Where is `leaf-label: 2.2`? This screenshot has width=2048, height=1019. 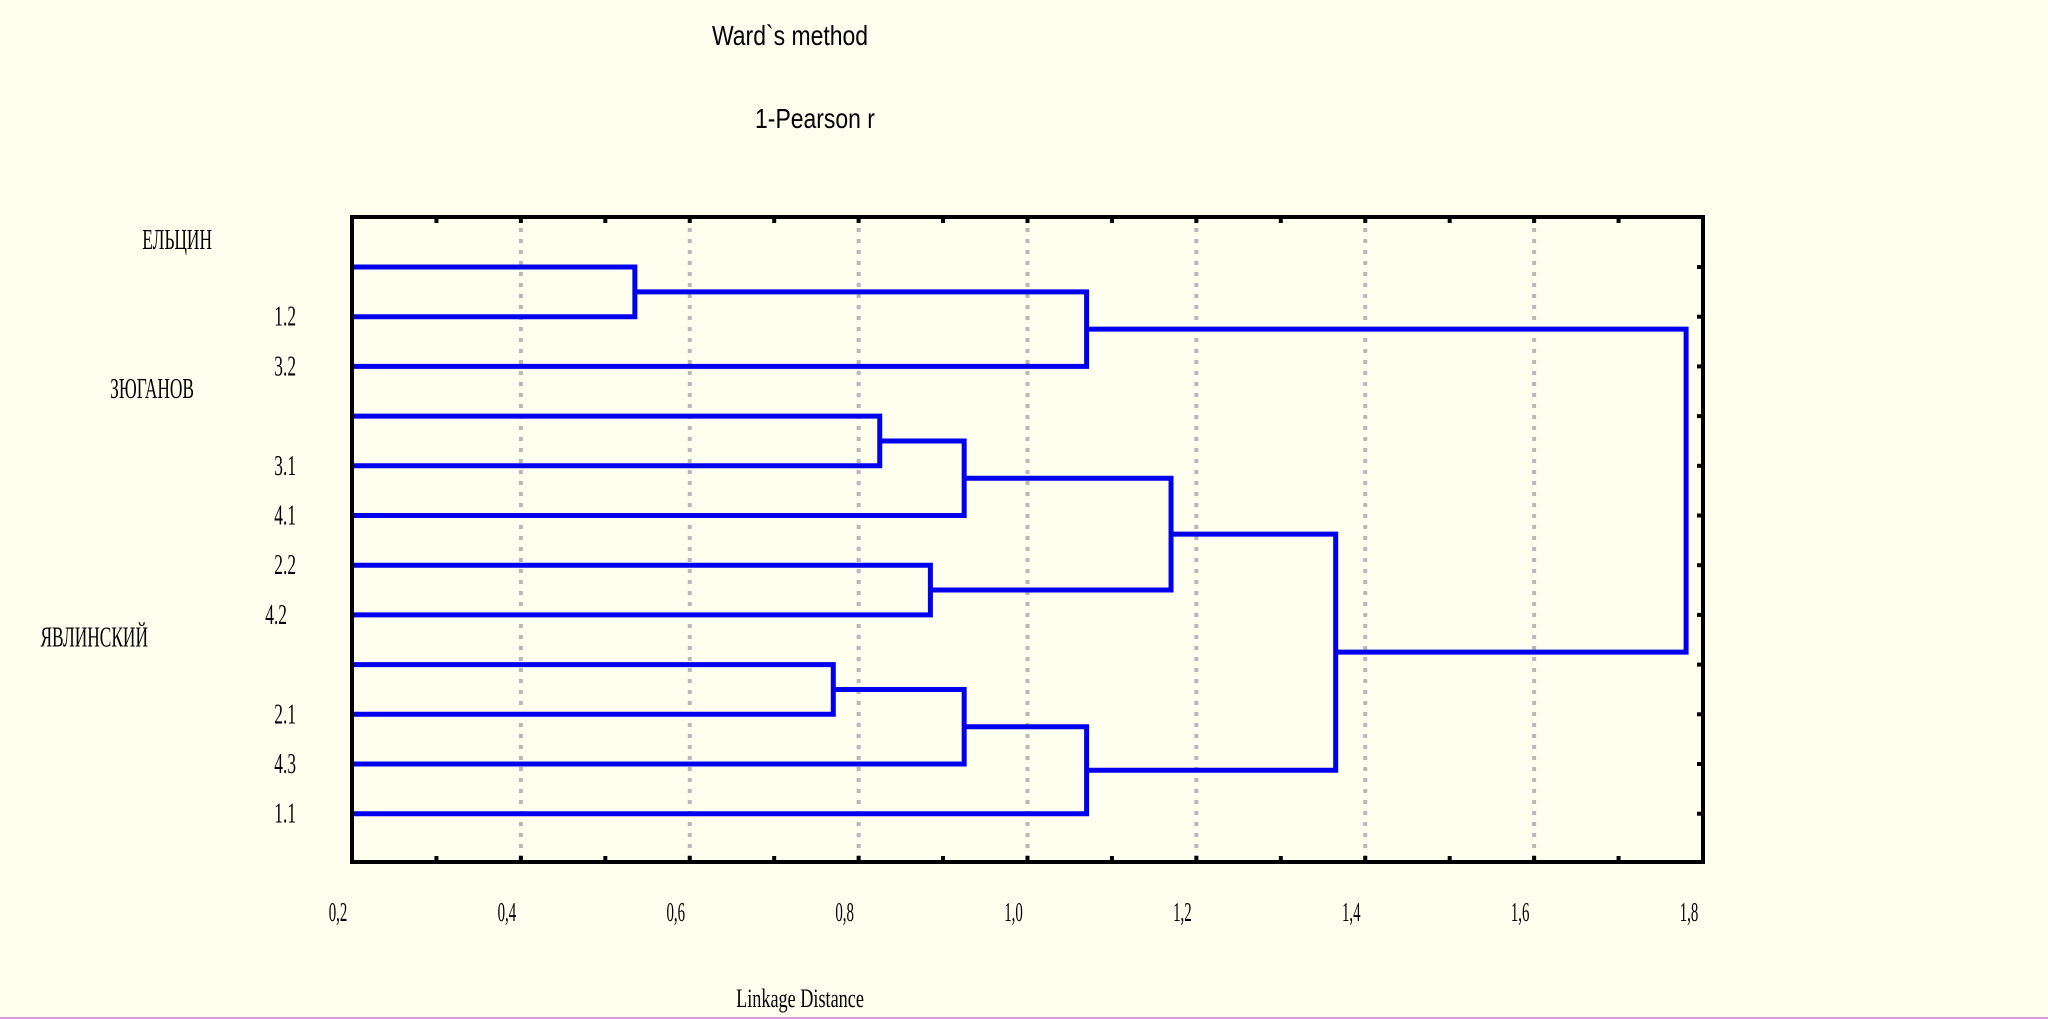
leaf-label: 2.2 is located at coordinates (285, 565).